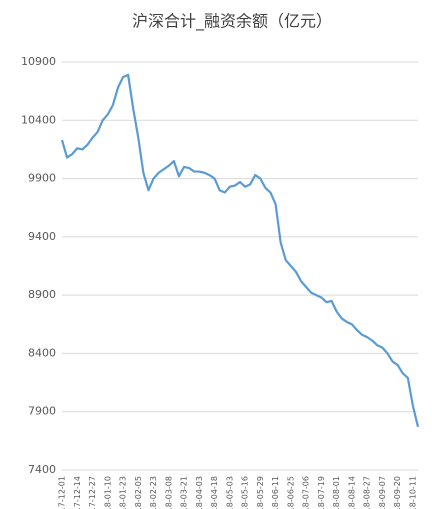 The height and width of the screenshot is (509, 432). I want to click on x-tick-label: 2018-03-08, so click(168, 492).